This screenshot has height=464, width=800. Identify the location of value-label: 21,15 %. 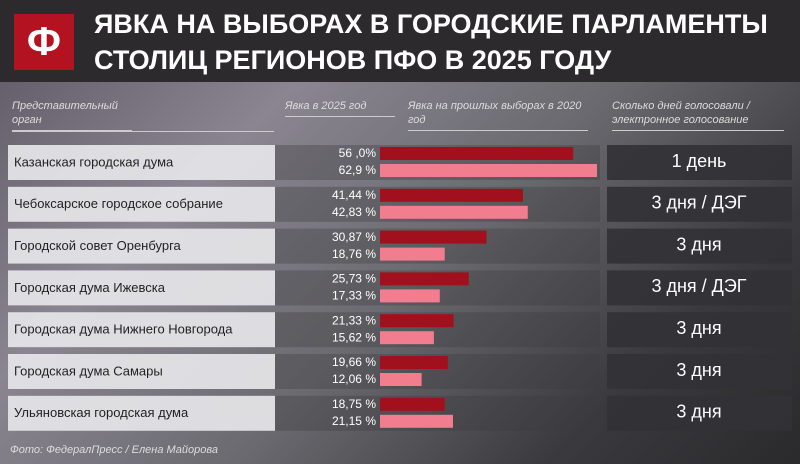
(354, 421).